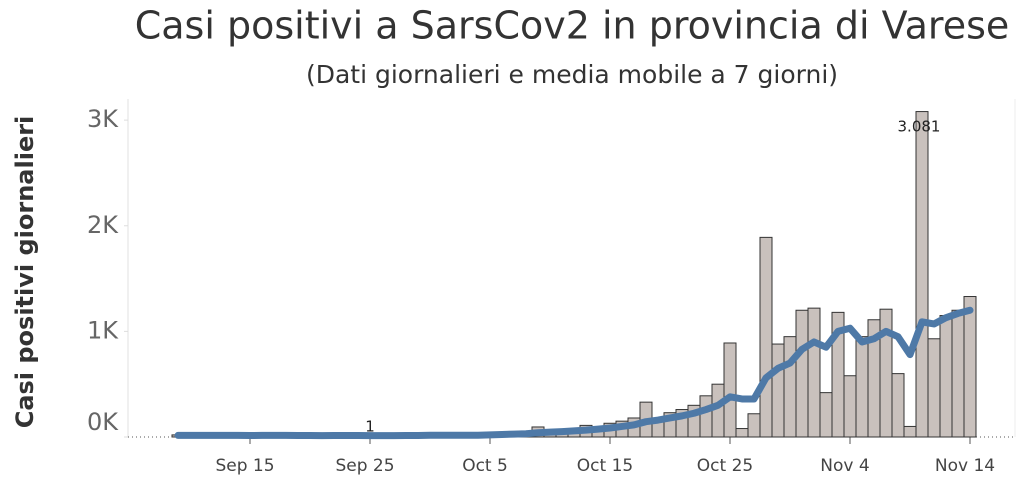 This screenshot has height=485, width=1024. Describe the element at coordinates (844, 466) in the screenshot. I see `x-tick-label: Nov 4` at that location.